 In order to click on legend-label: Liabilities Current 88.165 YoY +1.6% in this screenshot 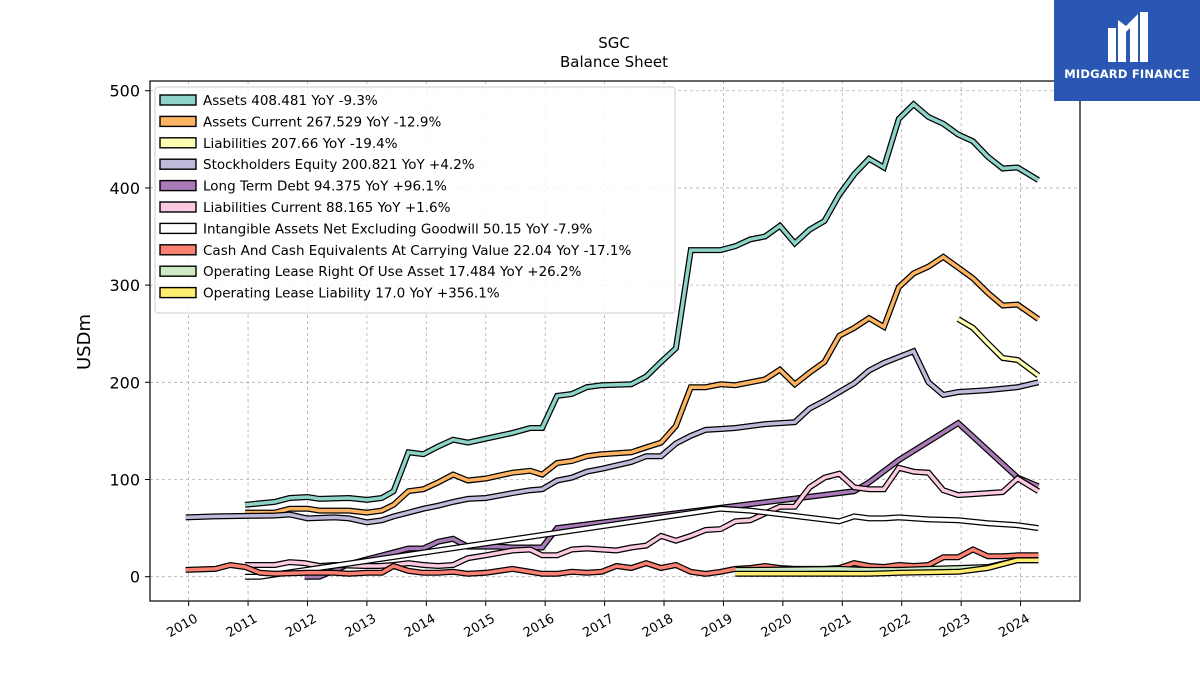, I will do `click(327, 208)`.